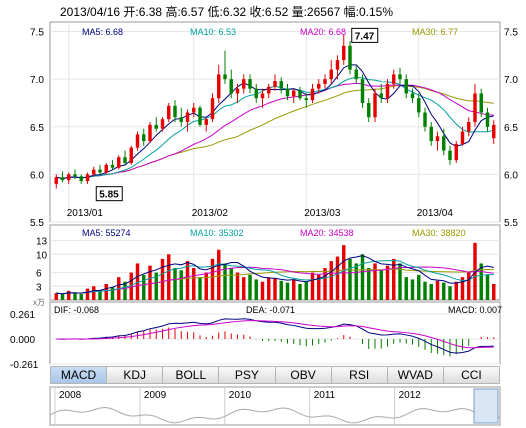 This screenshot has height=428, width=526. What do you see at coordinates (511, 80) in the screenshot?
I see `price-right-tick: 7.0` at bounding box center [511, 80].